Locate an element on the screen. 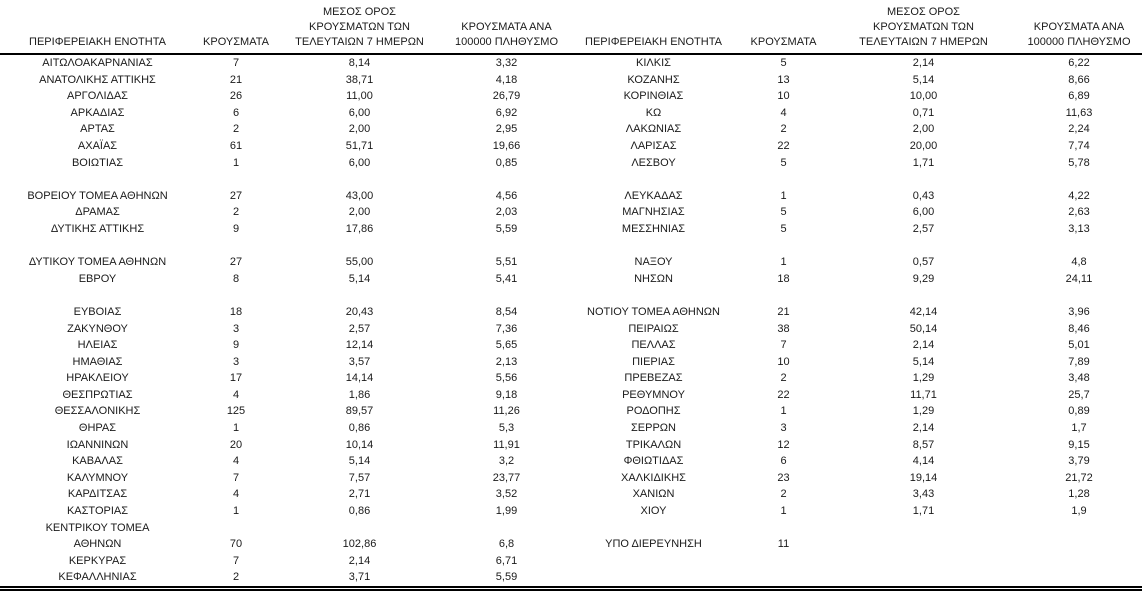 The image size is (1142, 591). region-cell: ΚΑΣΤΟΡΙΑΣ is located at coordinates (97, 511).